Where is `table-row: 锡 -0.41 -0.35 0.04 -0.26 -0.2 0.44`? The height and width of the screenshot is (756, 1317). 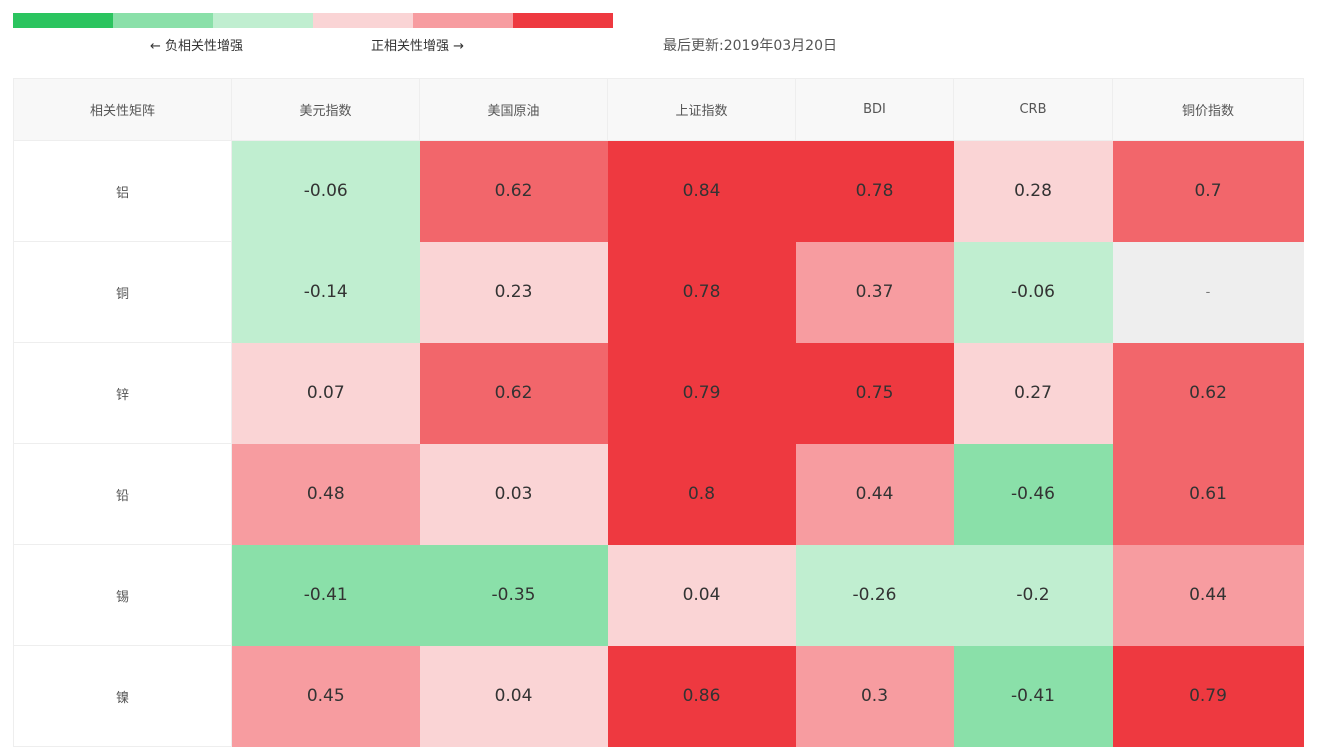 table-row: 锡 -0.41 -0.35 0.04 -0.26 -0.2 0.44 is located at coordinates (658, 595).